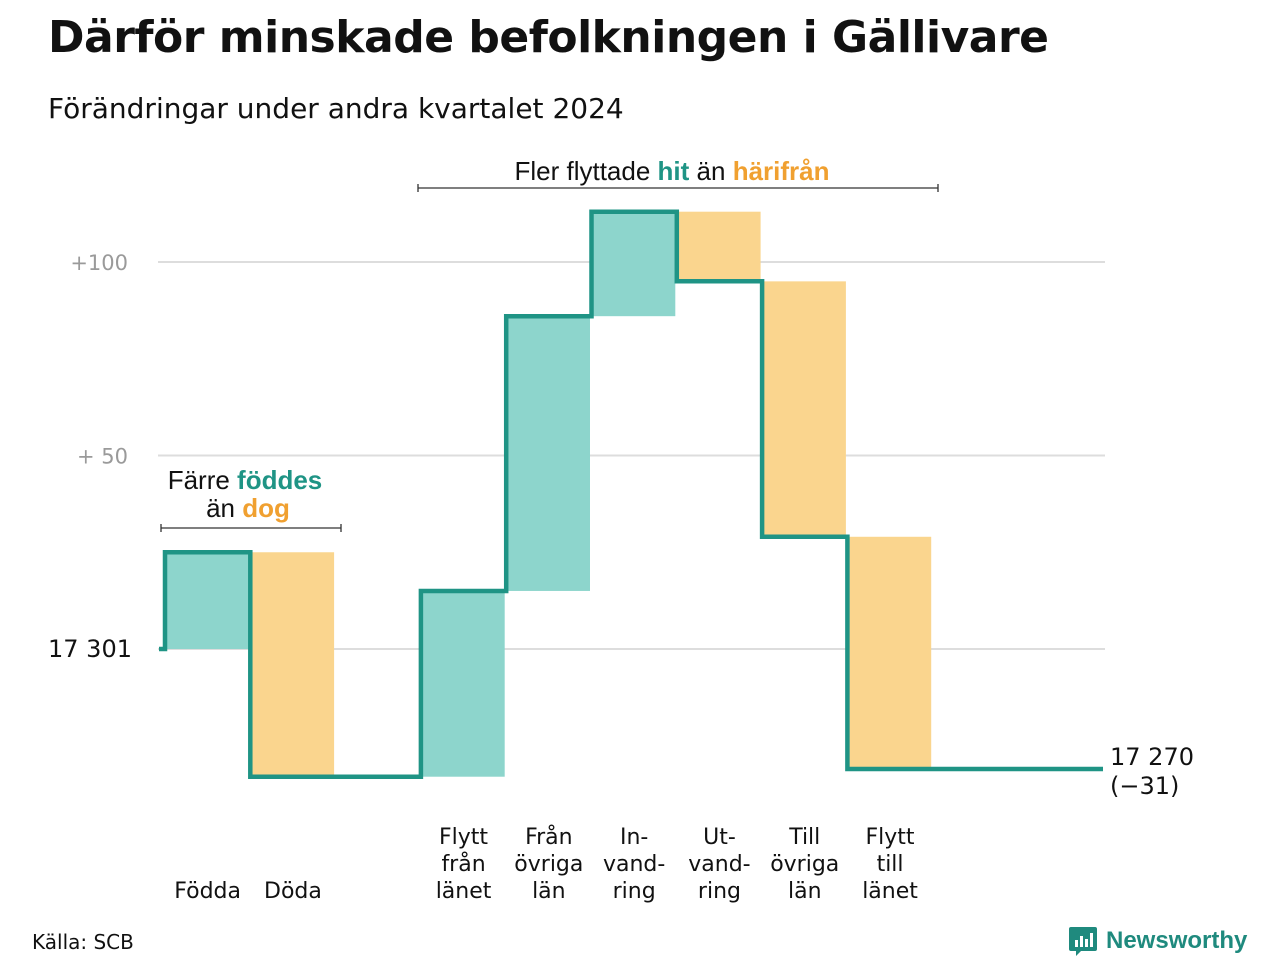 The width and height of the screenshot is (1280, 960). What do you see at coordinates (463, 864) in the screenshot?
I see `x-category-label: från` at bounding box center [463, 864].